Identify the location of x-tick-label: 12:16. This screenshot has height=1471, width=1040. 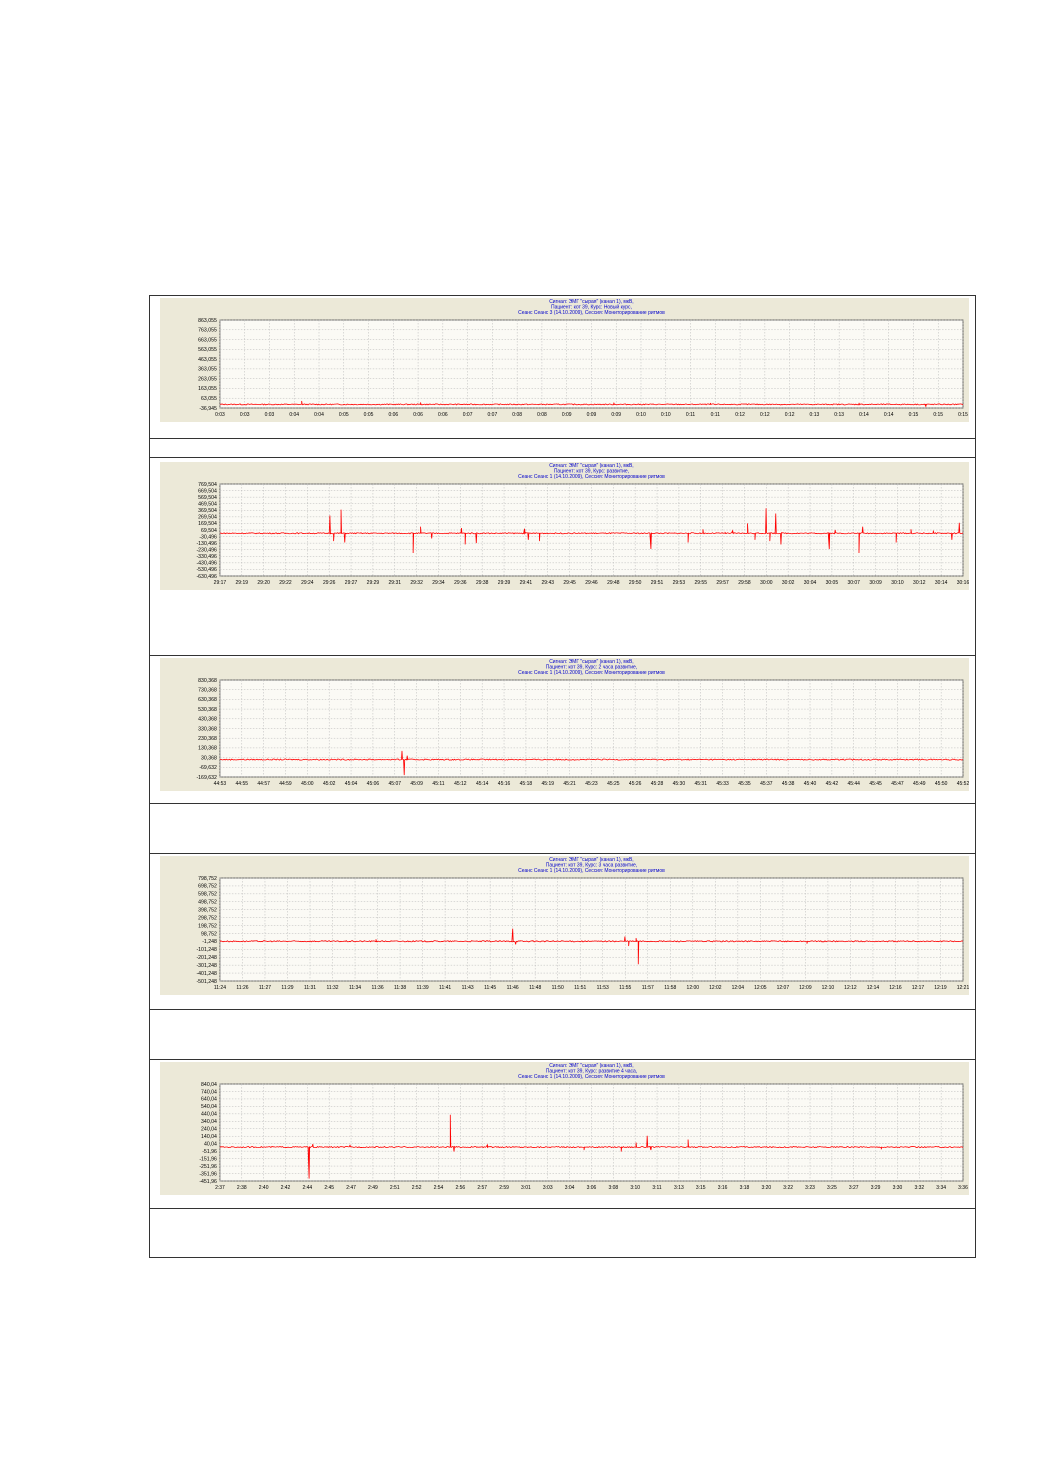
(895, 988).